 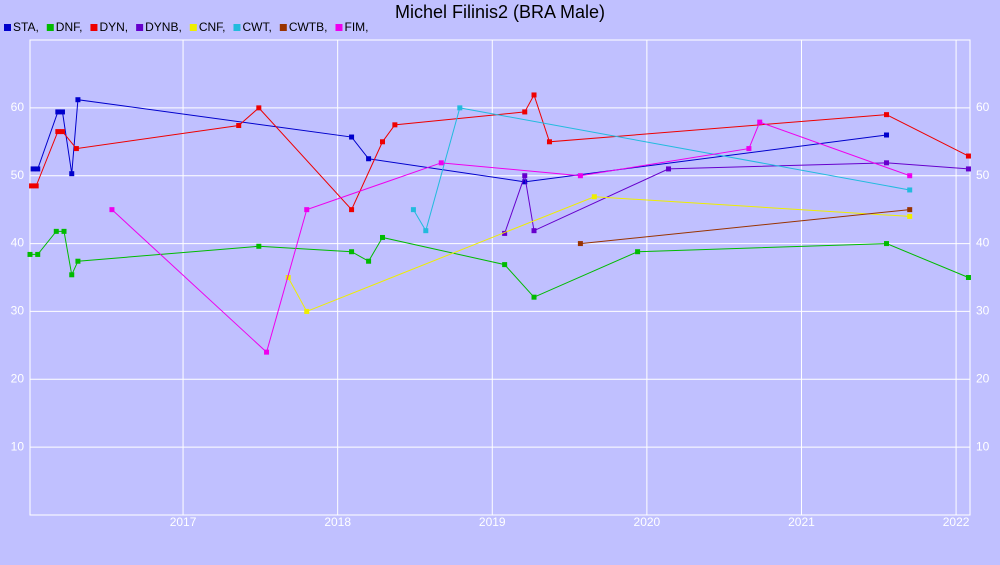 What do you see at coordinates (183, 522) in the screenshot?
I see `x-tick-label: 2017` at bounding box center [183, 522].